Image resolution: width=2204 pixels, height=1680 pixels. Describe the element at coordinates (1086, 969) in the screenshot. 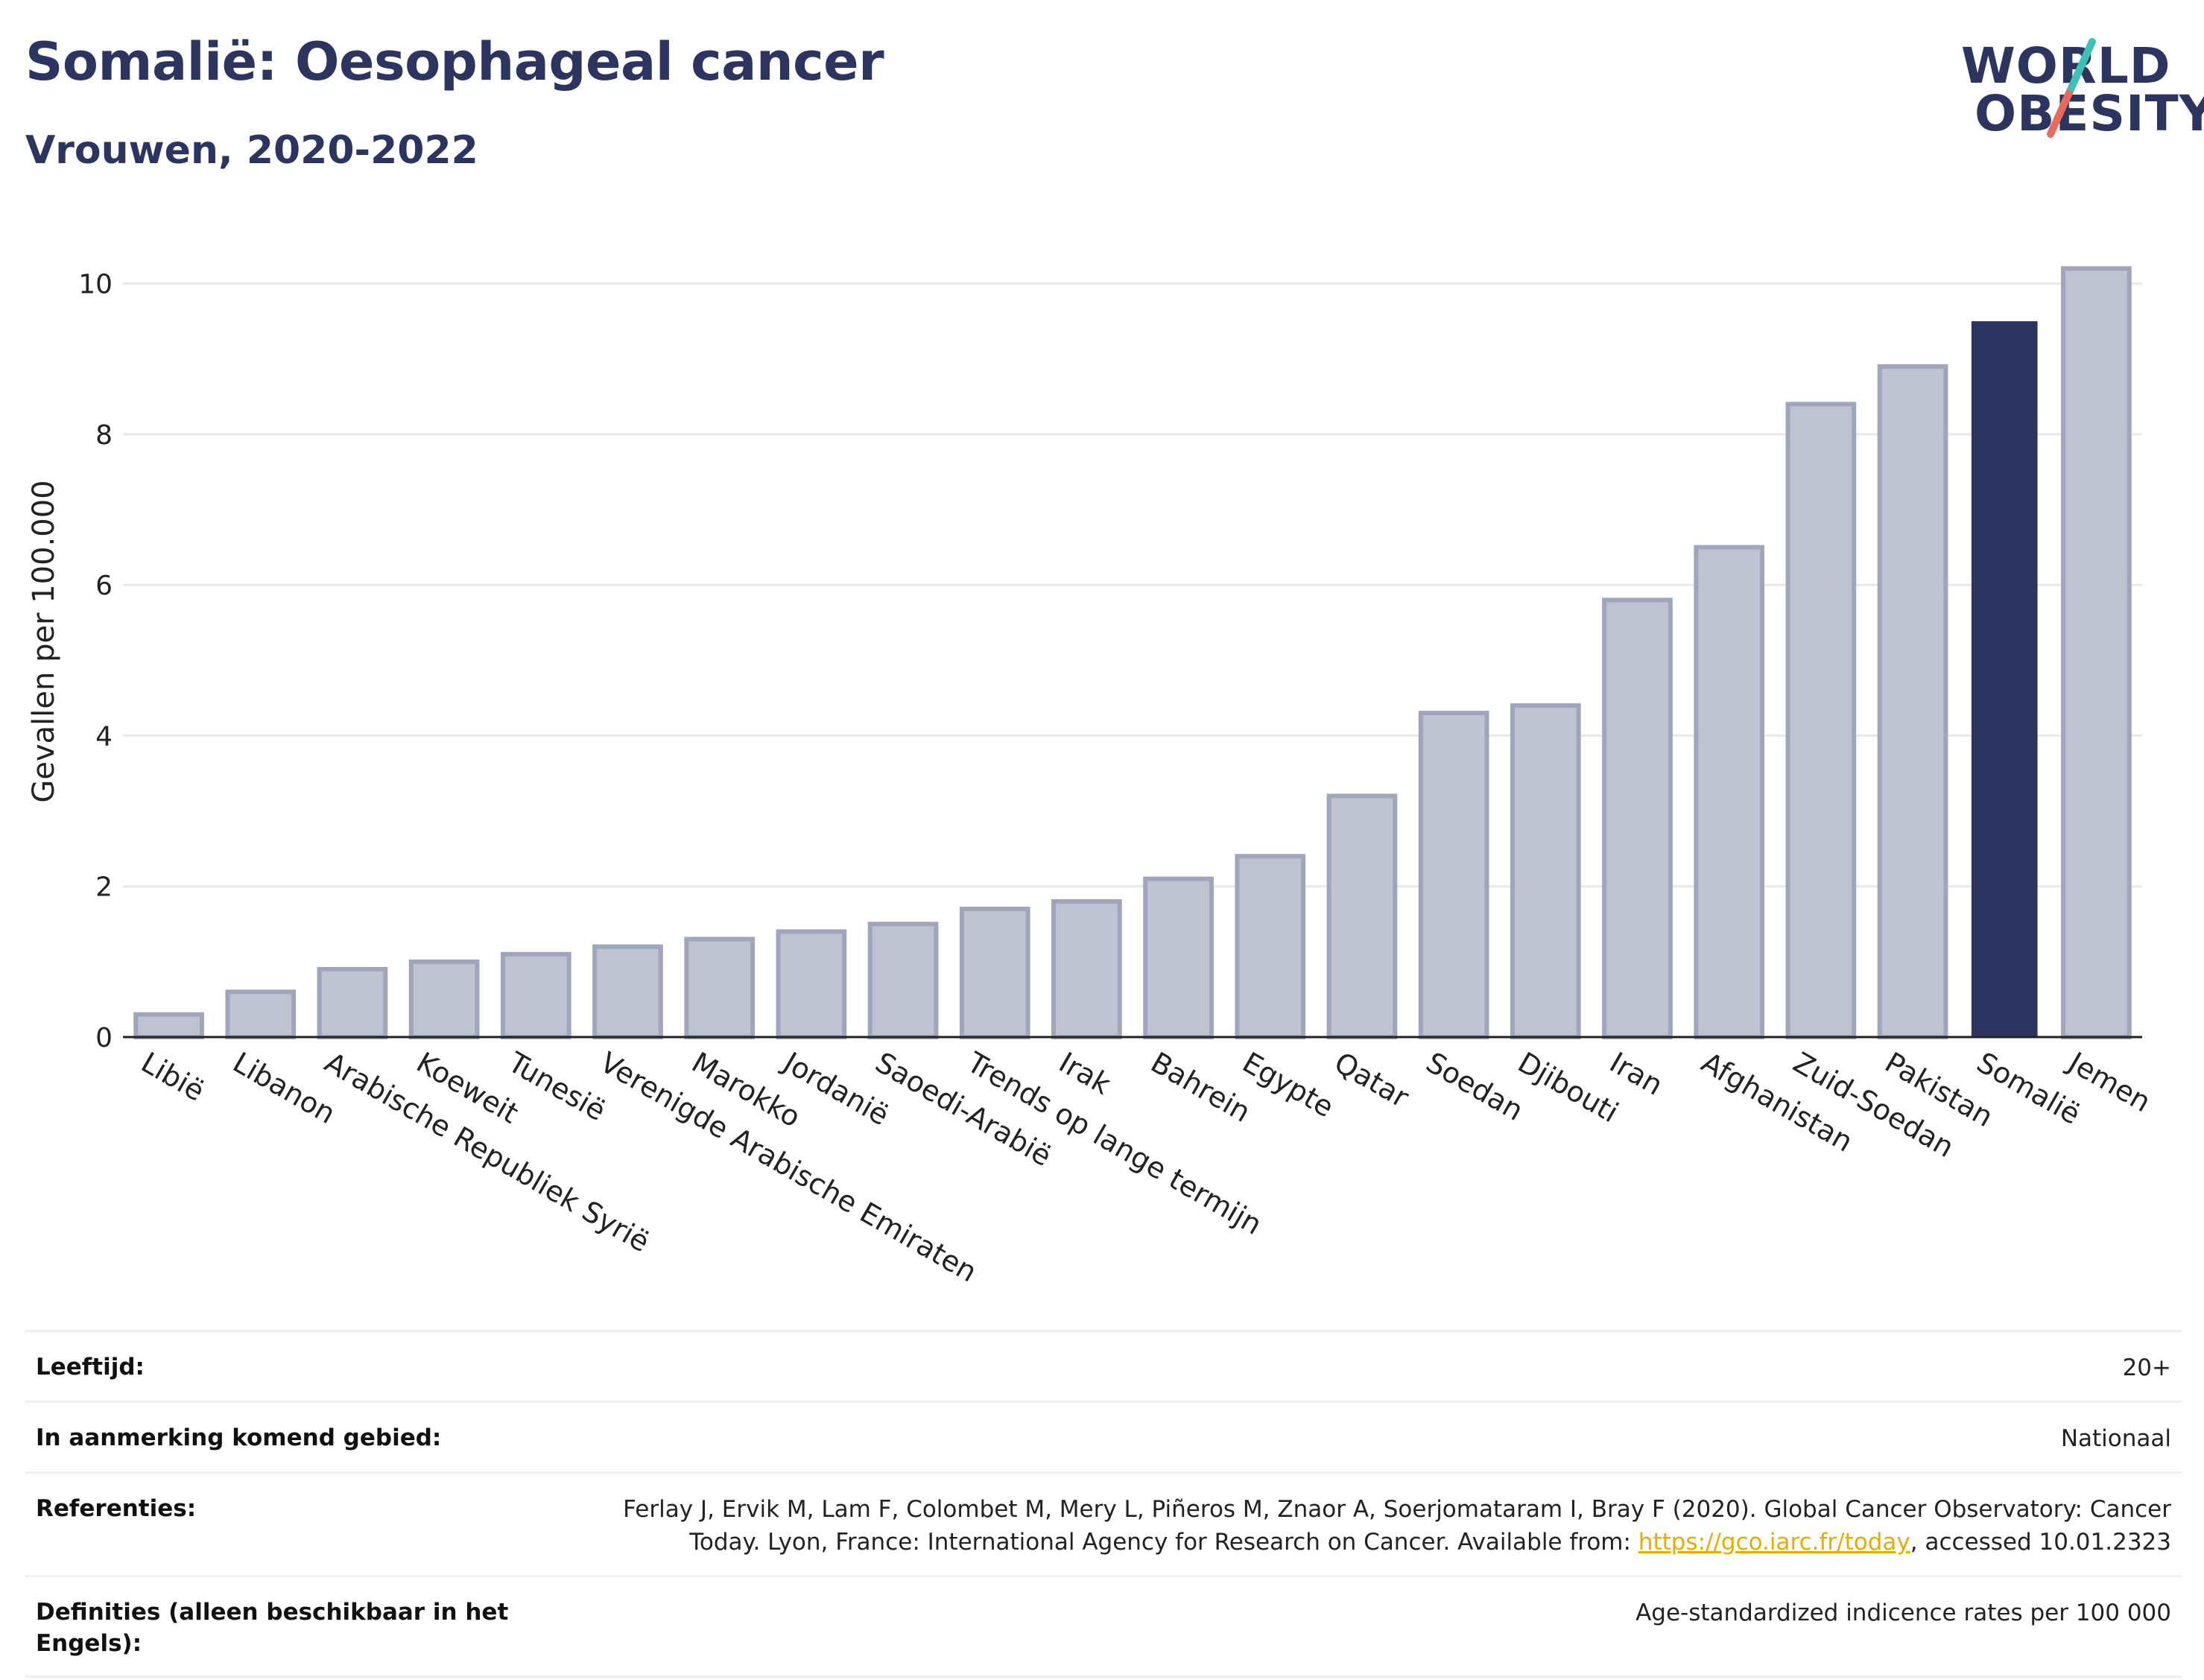

I see `bar-irak` at that location.